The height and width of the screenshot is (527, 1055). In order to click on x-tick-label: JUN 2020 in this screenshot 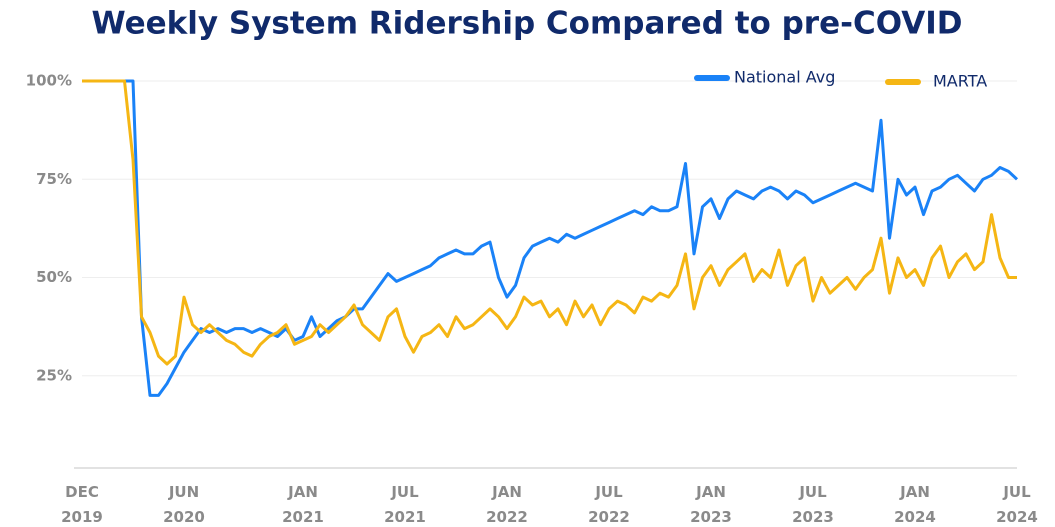, I will do `click(184, 504)`.